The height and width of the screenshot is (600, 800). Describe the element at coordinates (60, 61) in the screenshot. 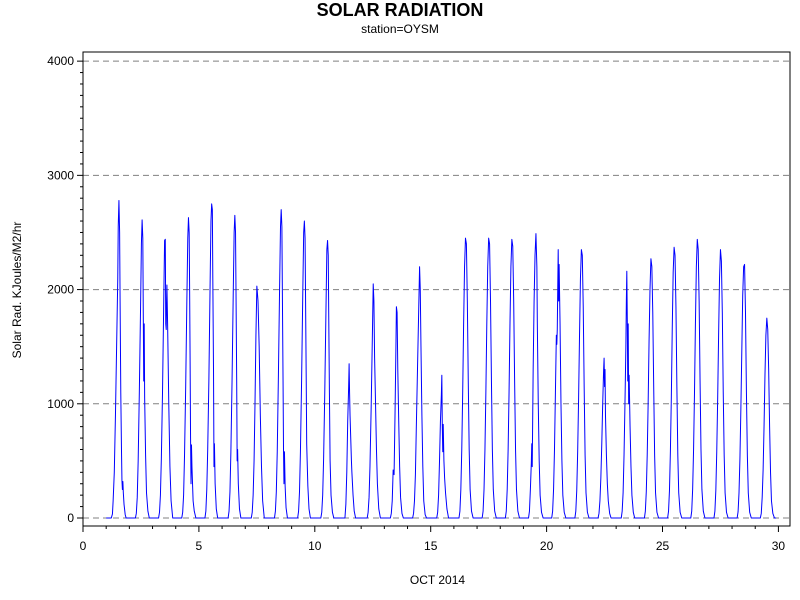

I see `y-tick-label: 4000` at that location.